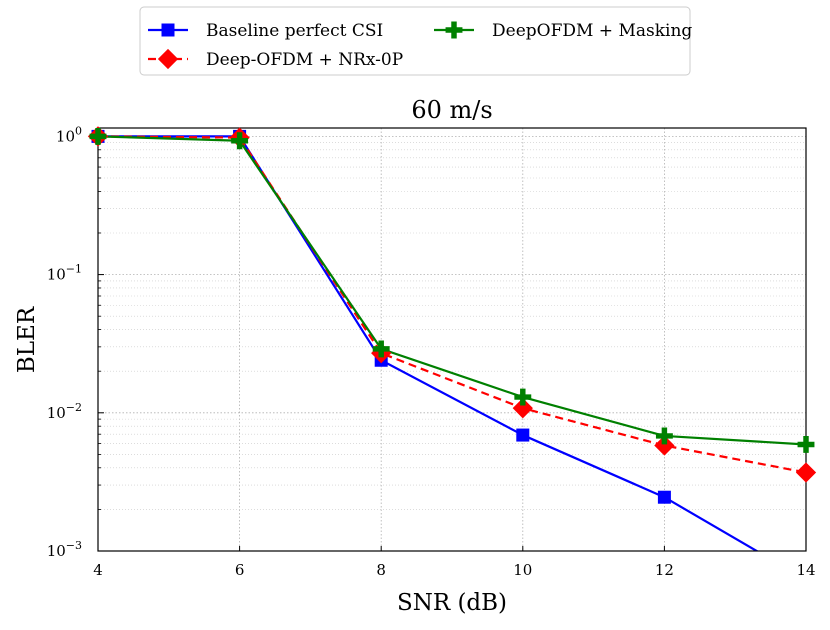 The image size is (830, 630). I want to click on y-axis-label: BLER, so click(27, 339).